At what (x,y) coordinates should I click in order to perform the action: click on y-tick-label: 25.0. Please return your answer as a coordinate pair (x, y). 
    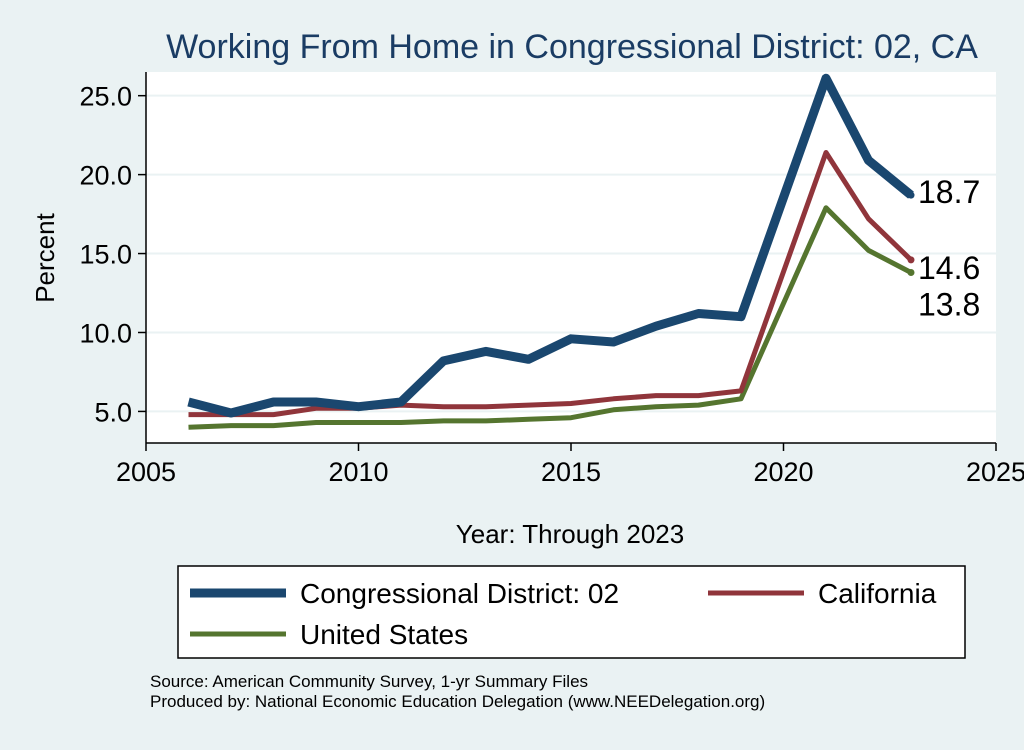
    Looking at the image, I should click on (105, 97).